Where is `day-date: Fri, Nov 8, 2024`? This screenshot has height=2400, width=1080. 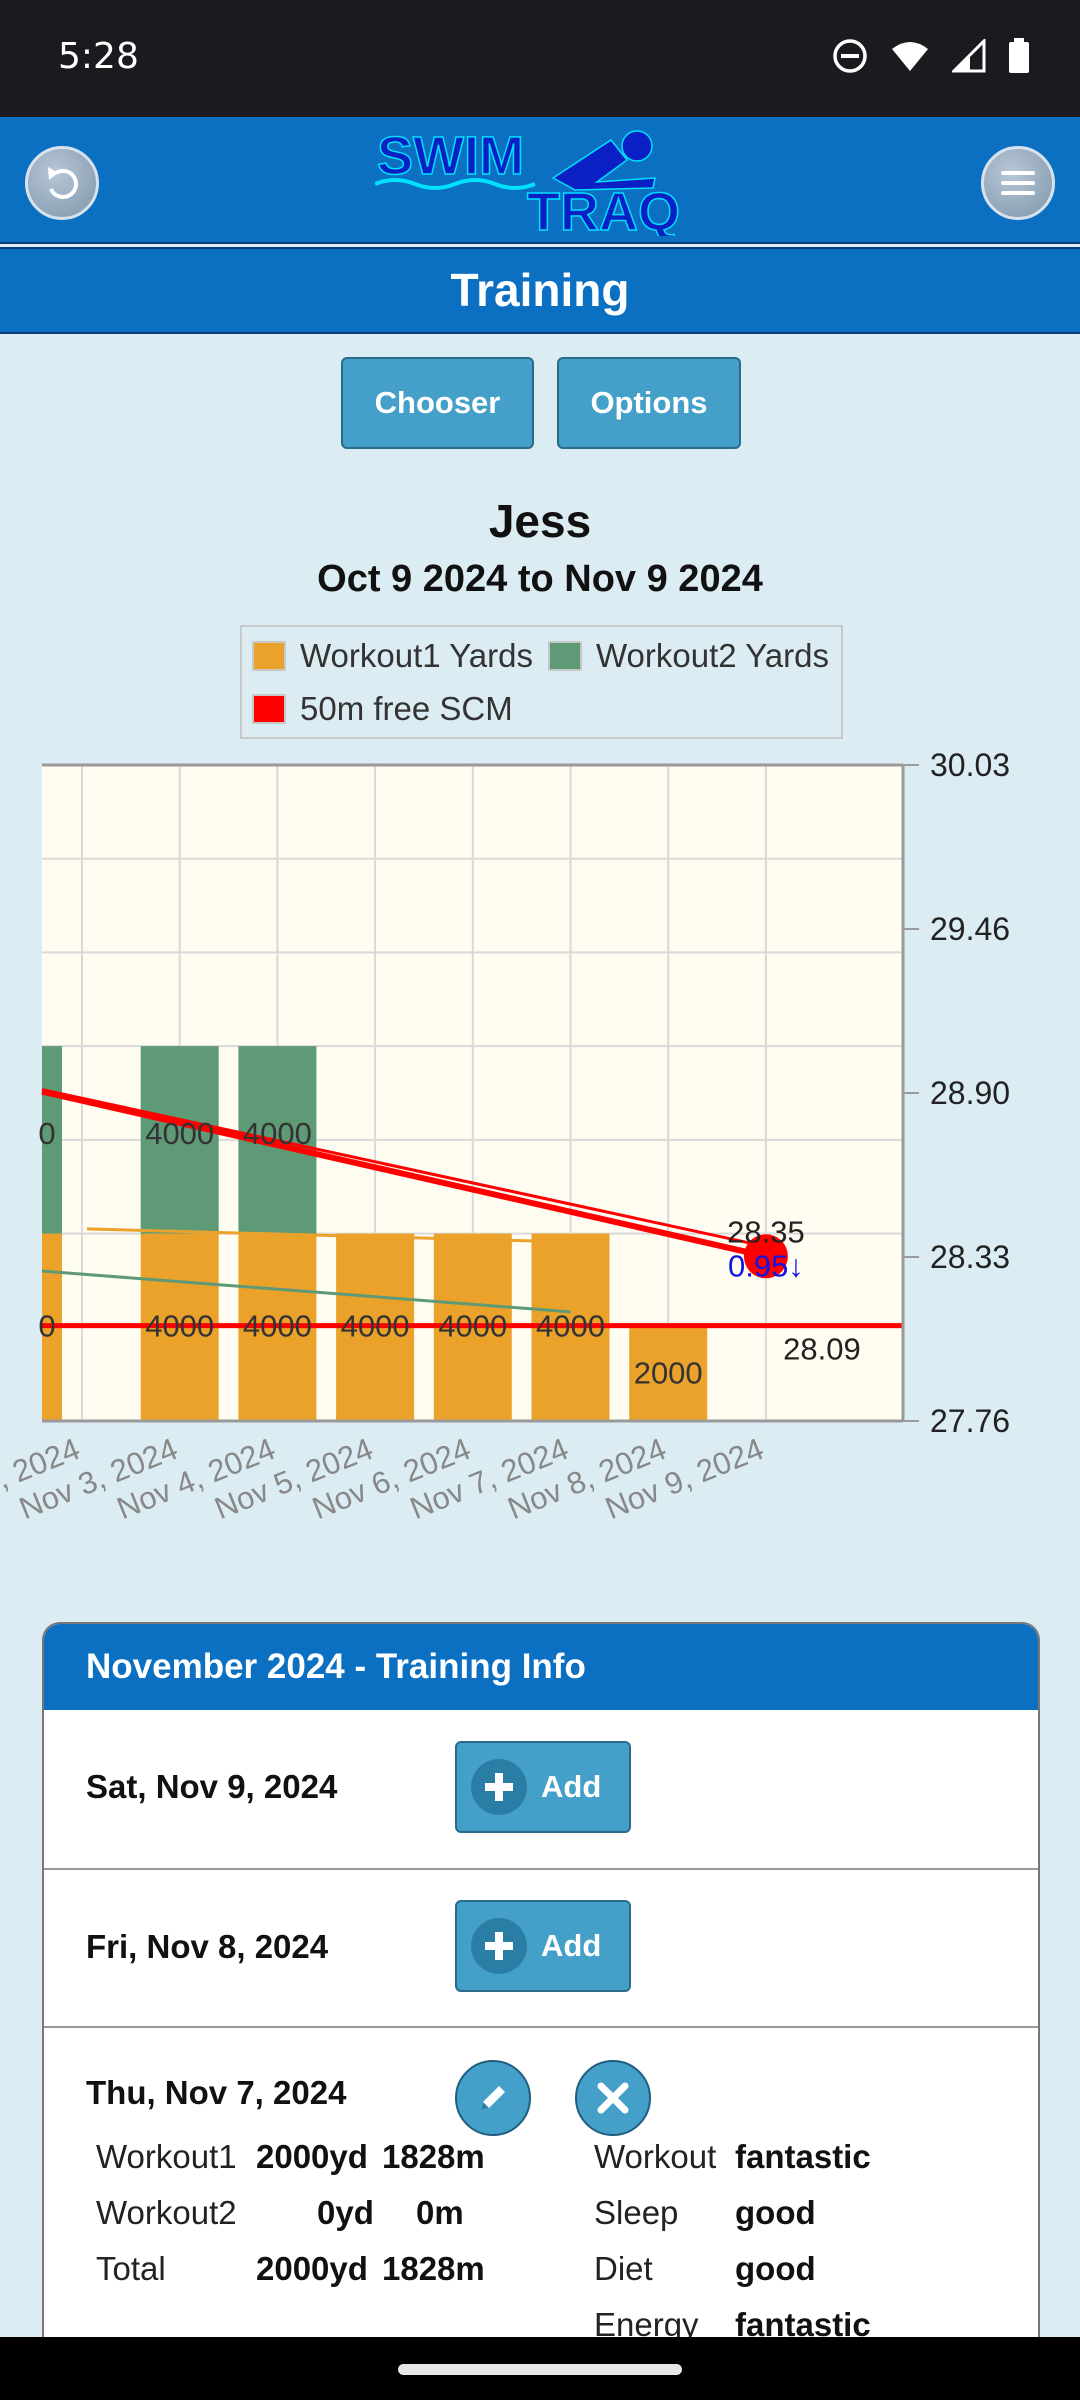
day-date: Fri, Nov 8, 2024 is located at coordinates (207, 1946).